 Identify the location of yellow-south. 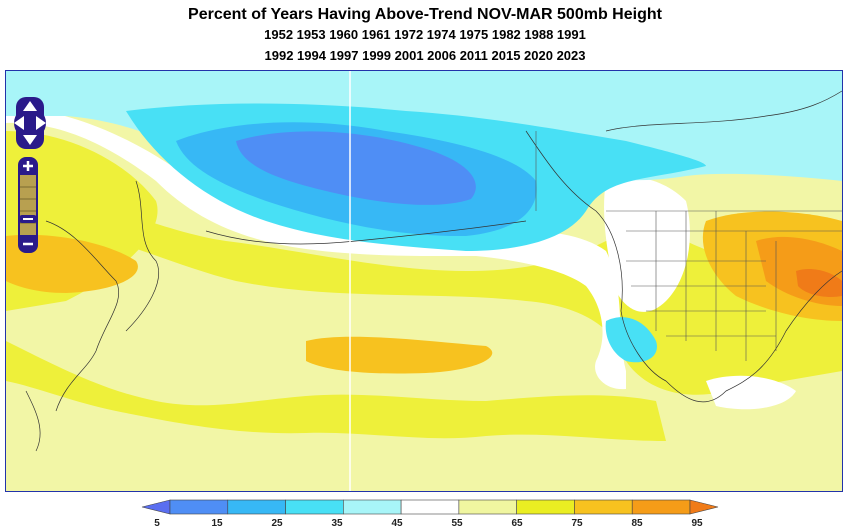
(336, 391).